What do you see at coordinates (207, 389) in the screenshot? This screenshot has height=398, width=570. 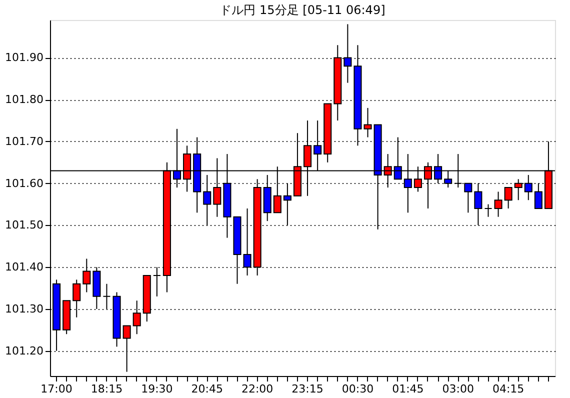 I see `x-tick-label: 20:45` at bounding box center [207, 389].